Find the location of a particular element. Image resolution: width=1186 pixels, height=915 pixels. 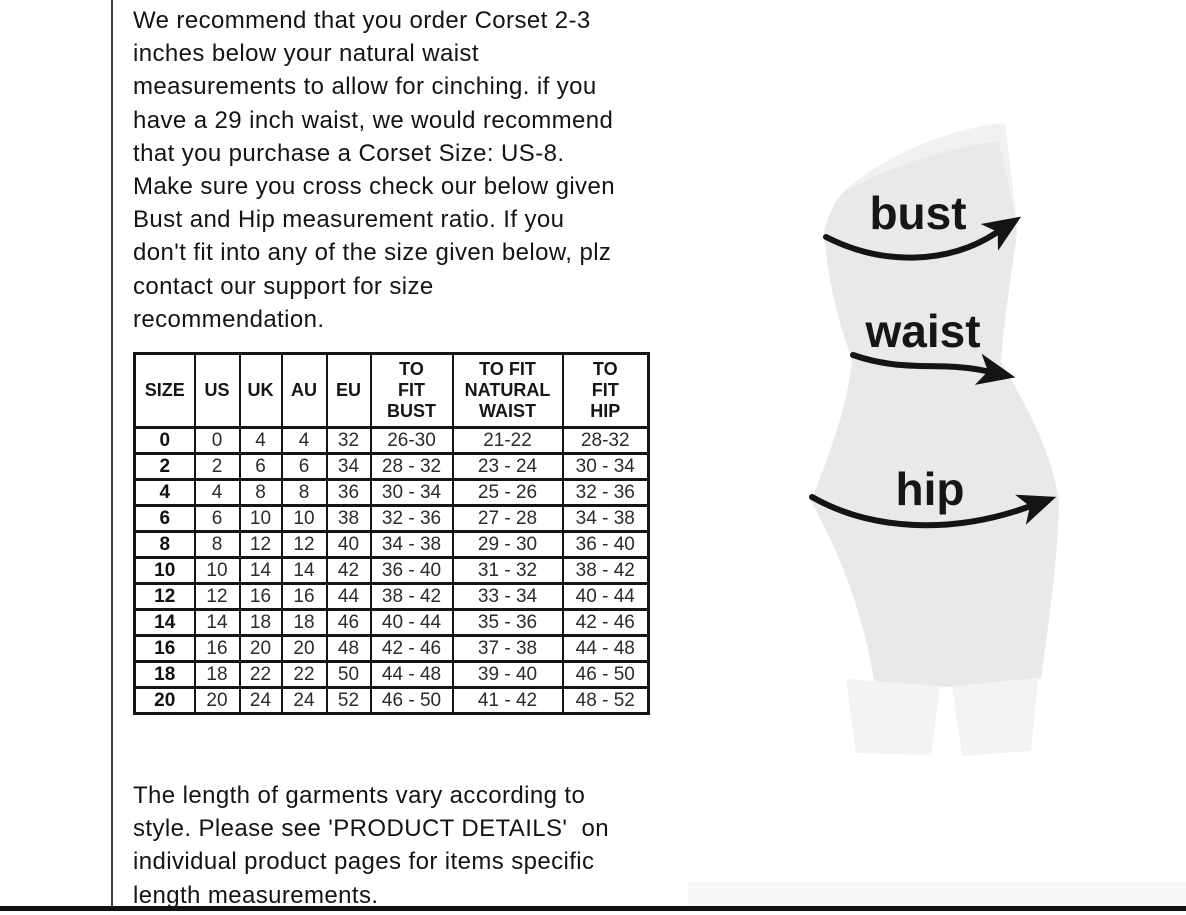

hip-arrow is located at coordinates (933, 511).